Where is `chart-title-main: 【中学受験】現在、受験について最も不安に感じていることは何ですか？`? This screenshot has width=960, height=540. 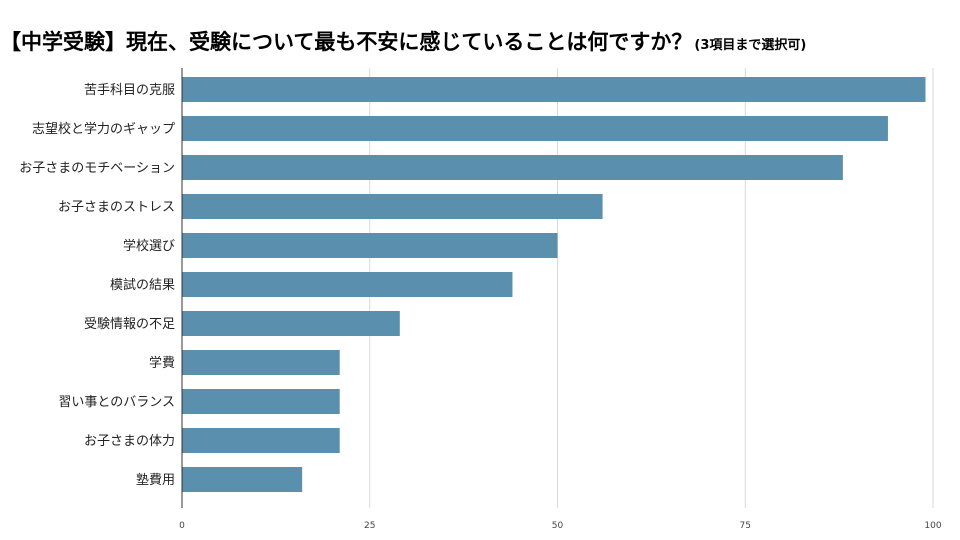
chart-title-main: 【中学受験】現在、受験について最も不安に感じていることは何ですか？ is located at coordinates (346, 42).